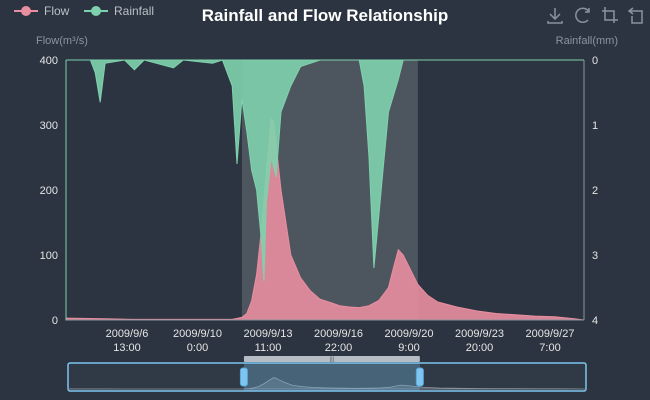 This screenshot has width=650, height=400. I want to click on y-left-axis-name: Flow(m³/s), so click(62, 41).